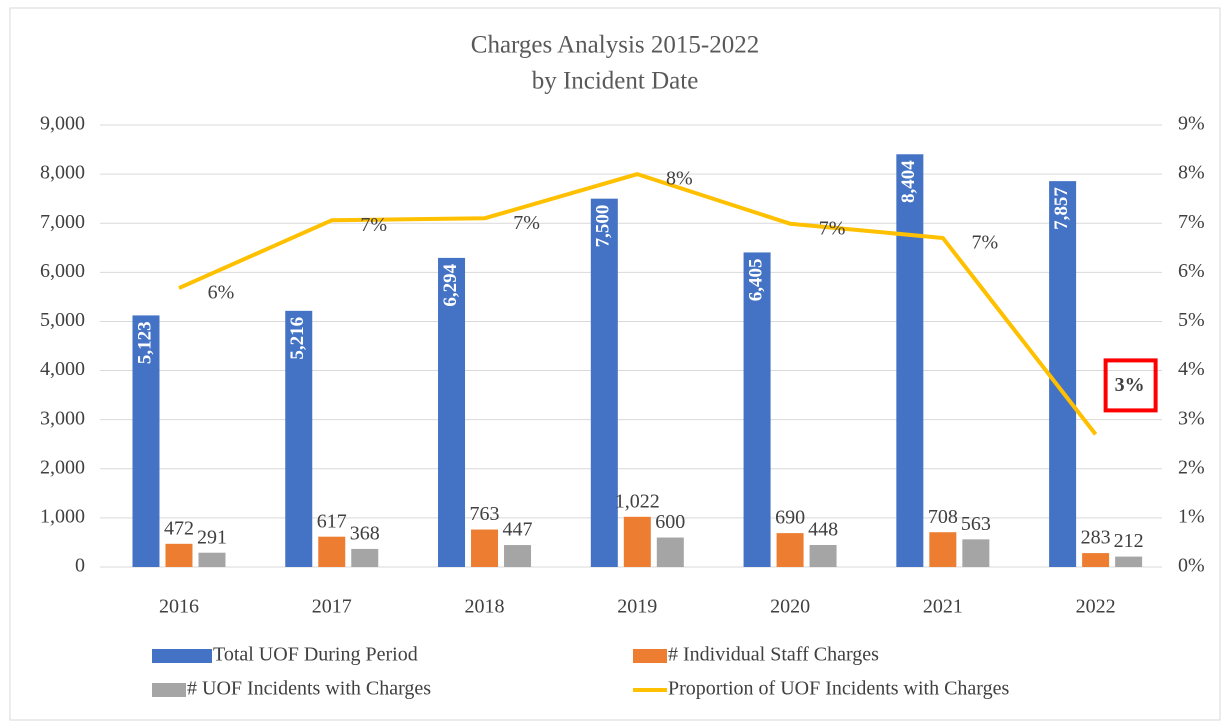  I want to click on bar-value-label: 6,405, so click(755, 279).